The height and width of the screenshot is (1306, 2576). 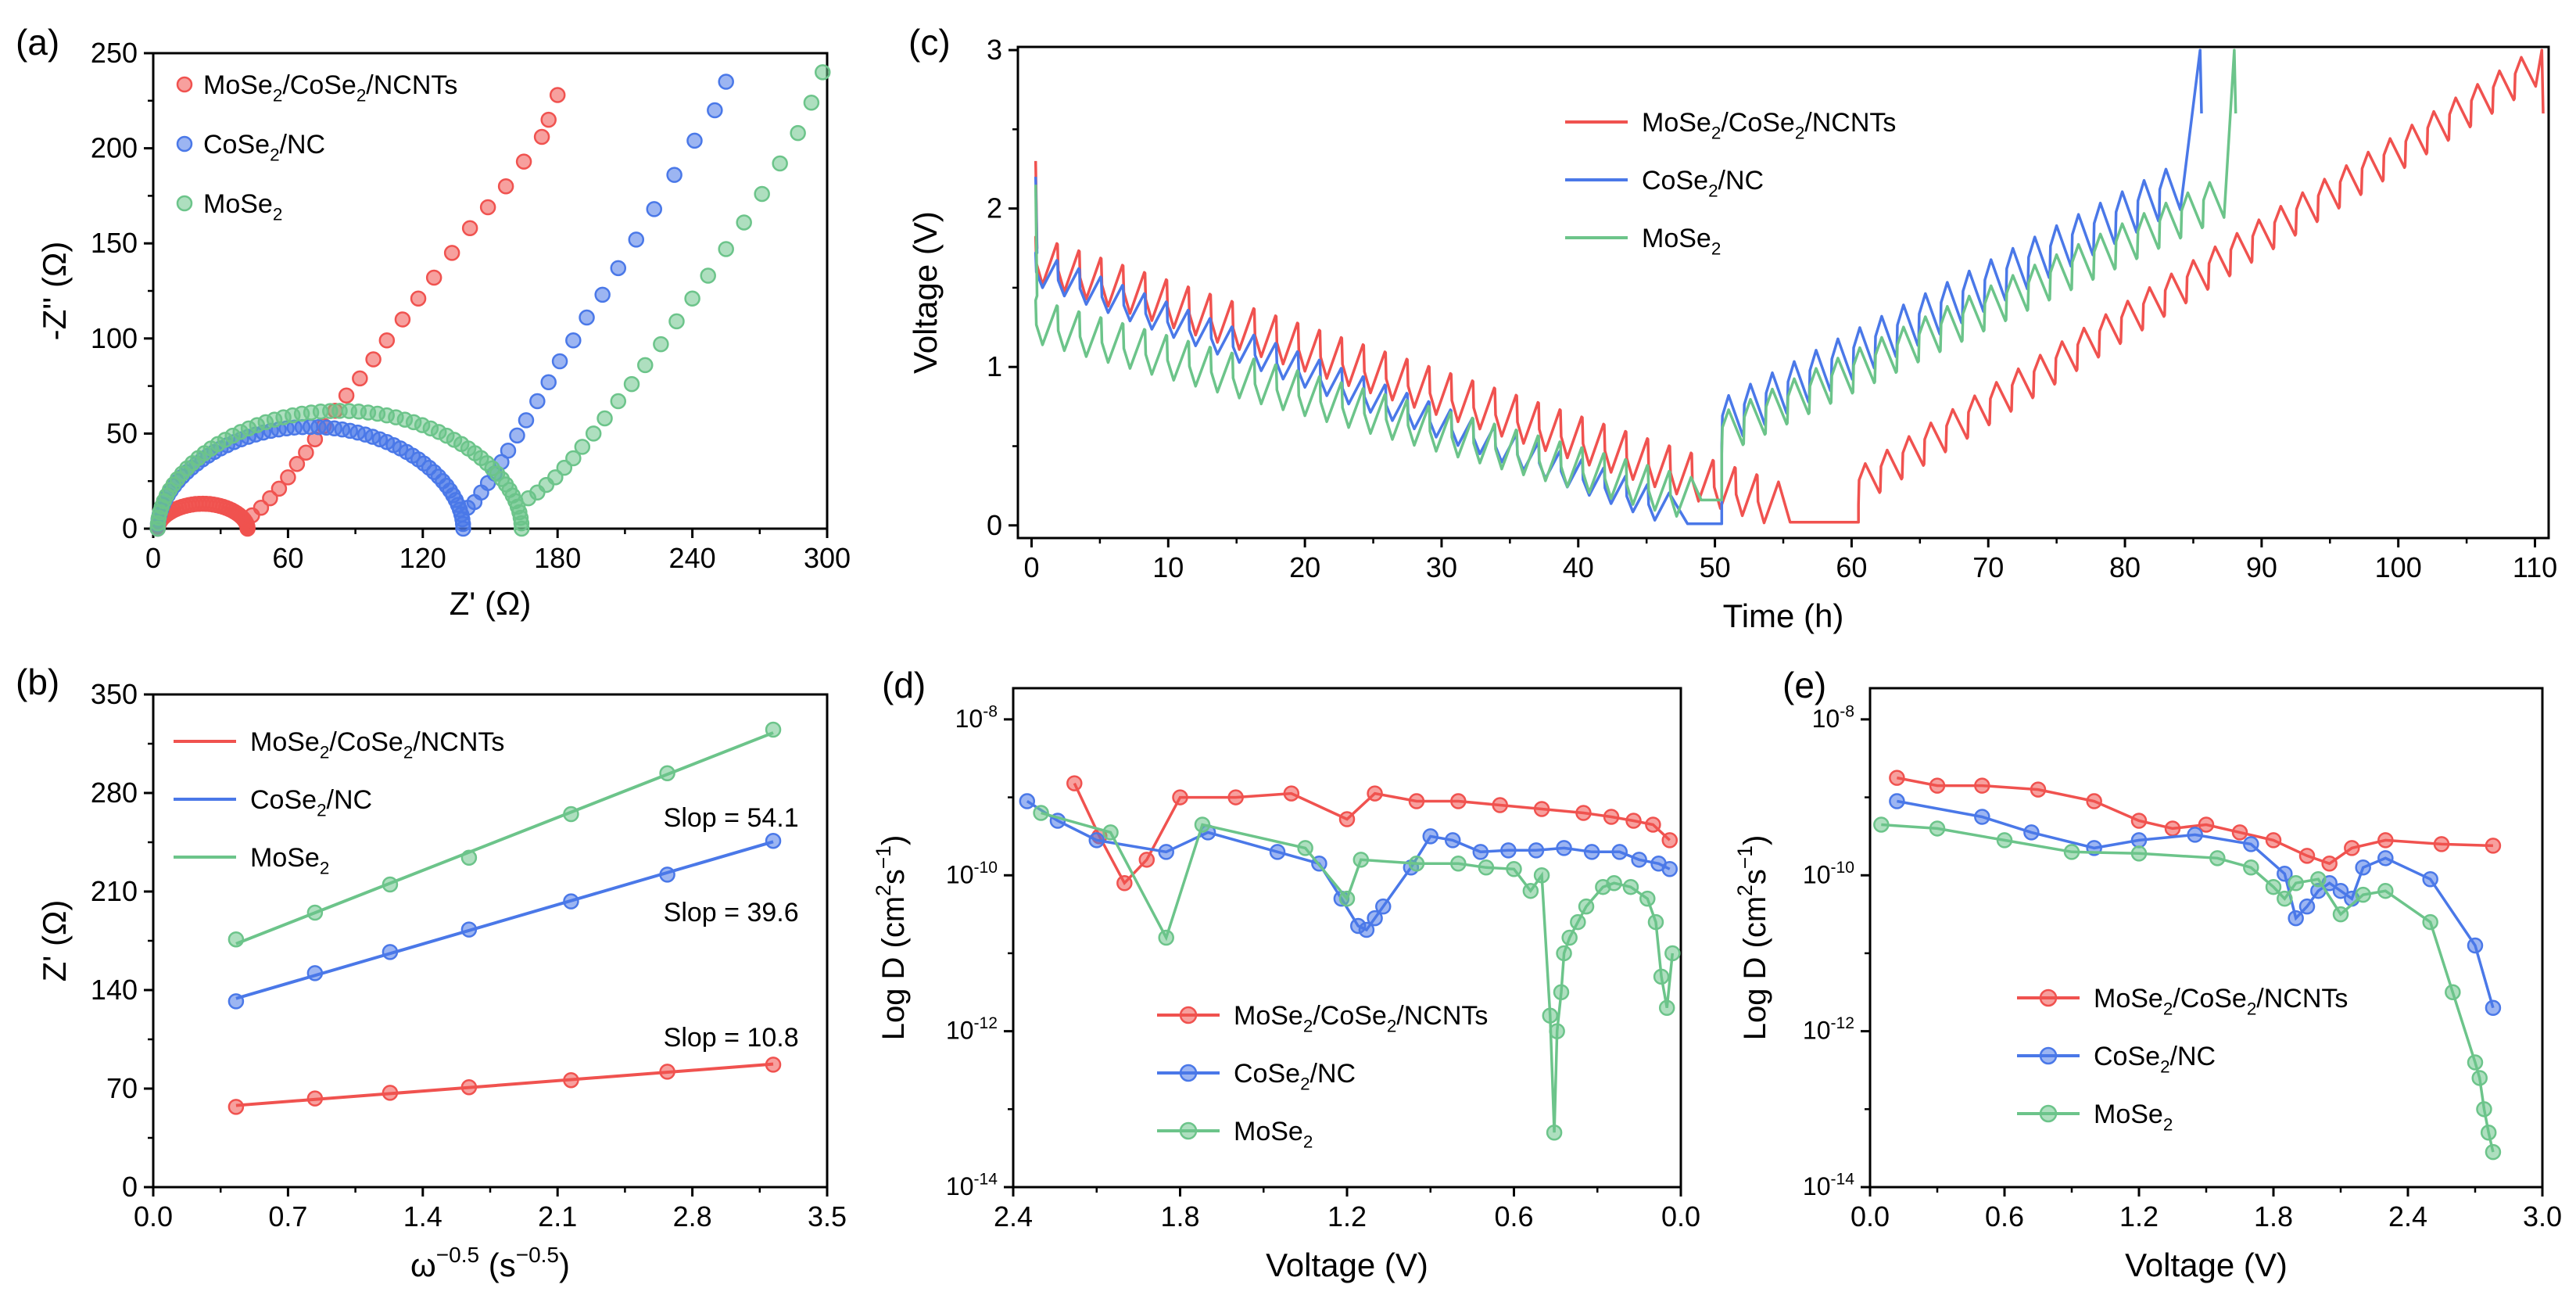 I want to click on x-tick-label: 1.2, so click(x=1347, y=1216).